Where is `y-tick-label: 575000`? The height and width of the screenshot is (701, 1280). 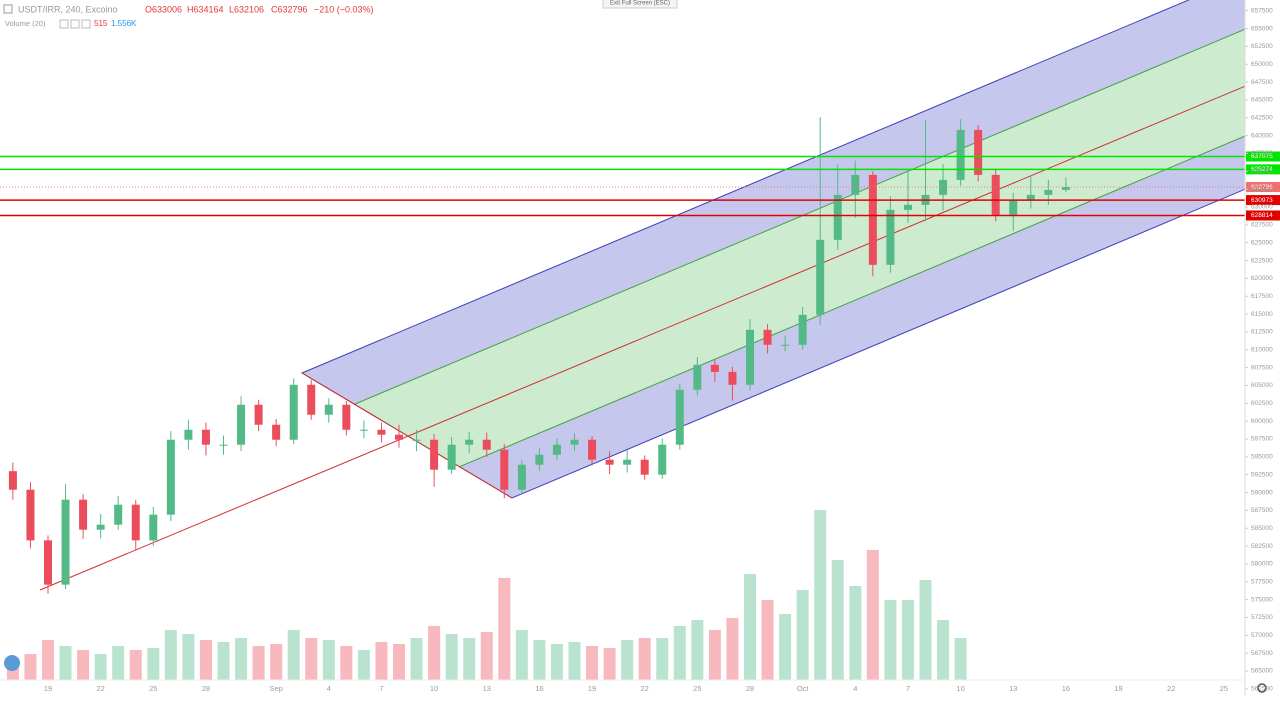 y-tick-label: 575000 is located at coordinates (1262, 599).